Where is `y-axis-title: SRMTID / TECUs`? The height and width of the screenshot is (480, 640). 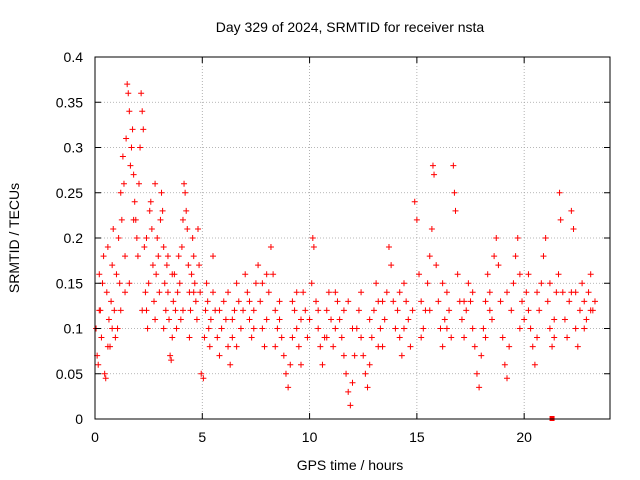 y-axis-title: SRMTID / TECUs is located at coordinates (14, 238).